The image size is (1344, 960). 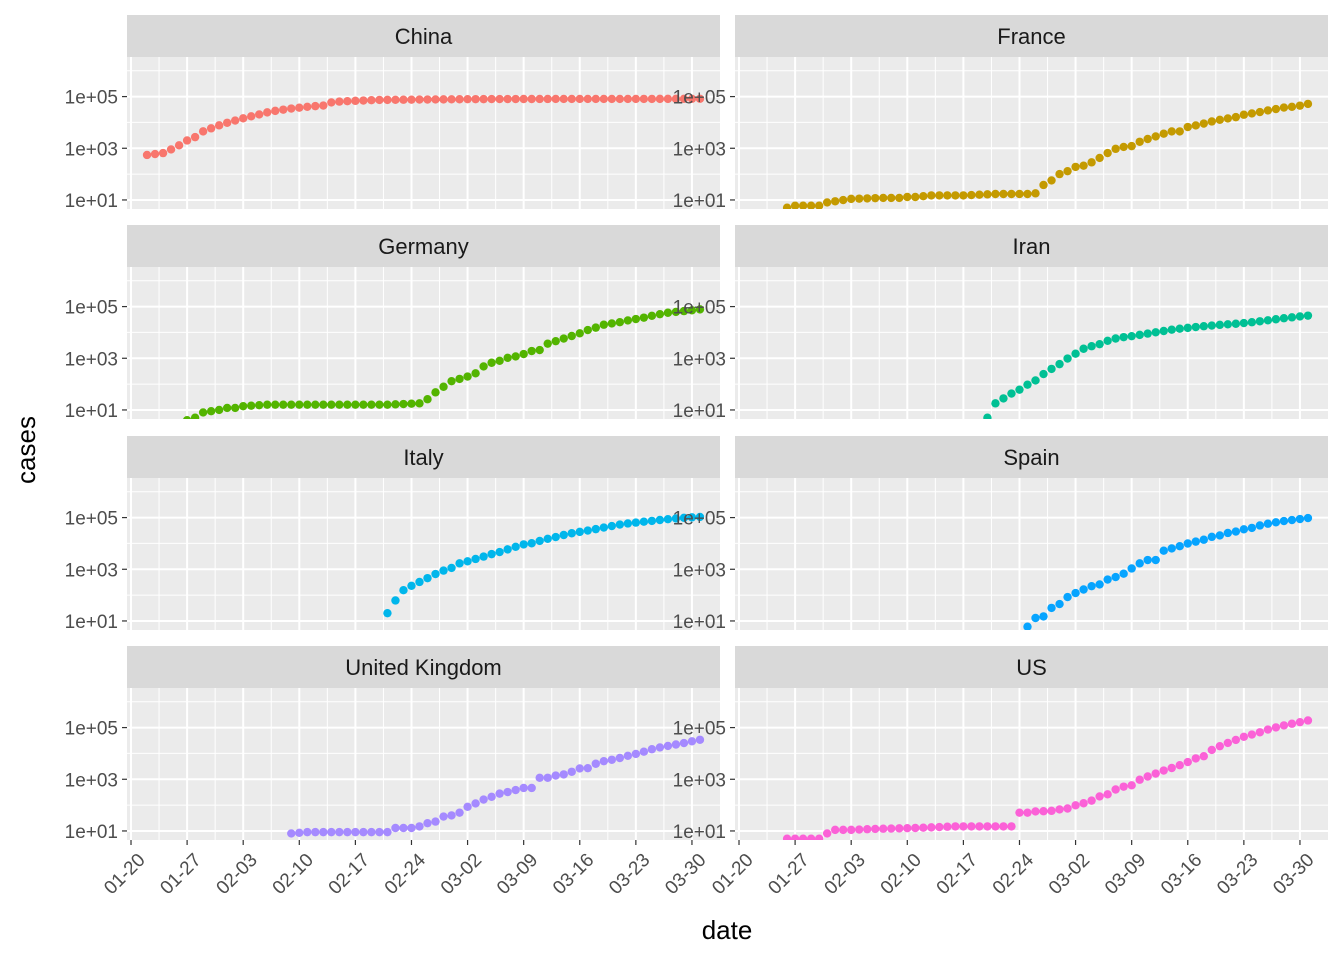 What do you see at coordinates (406, 874) in the screenshot?
I see `x-tick-label: 02-24` at bounding box center [406, 874].